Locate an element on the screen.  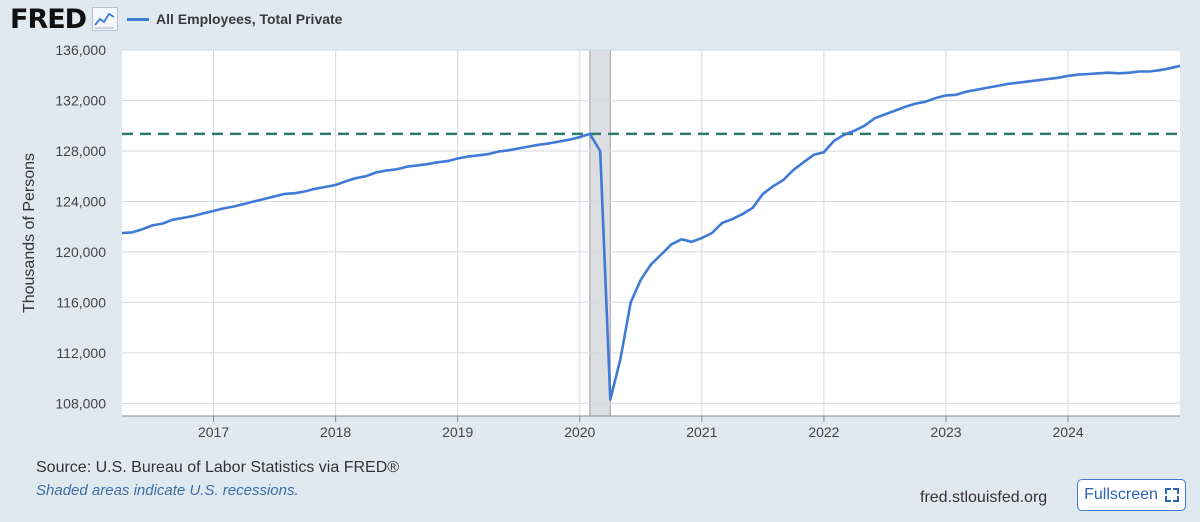
y-tick-label: 132,000 is located at coordinates (80, 100).